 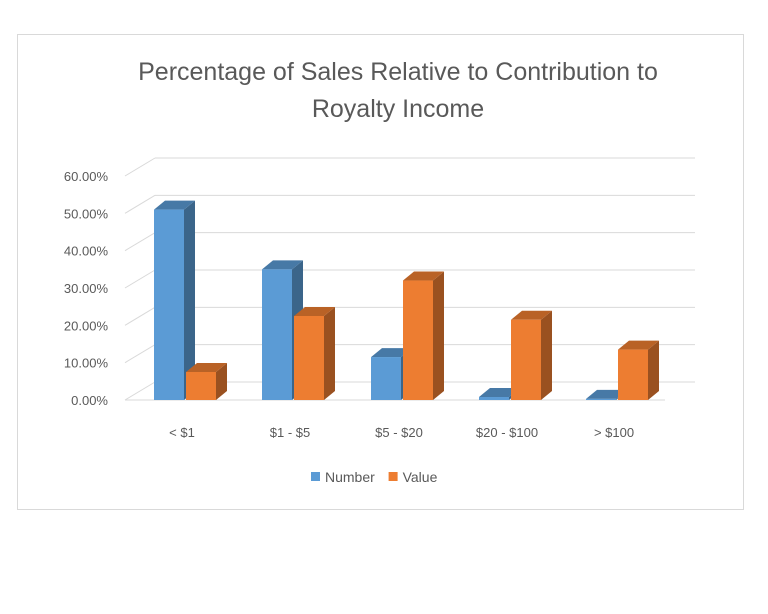 What do you see at coordinates (86, 251) in the screenshot?
I see `y-tick-label: 40.00%` at bounding box center [86, 251].